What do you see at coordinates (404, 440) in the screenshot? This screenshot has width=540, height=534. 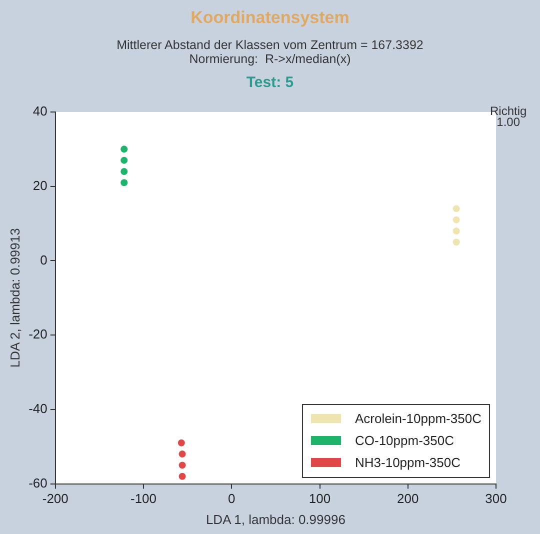 I see `legend-label: CO-10ppm-350C` at bounding box center [404, 440].